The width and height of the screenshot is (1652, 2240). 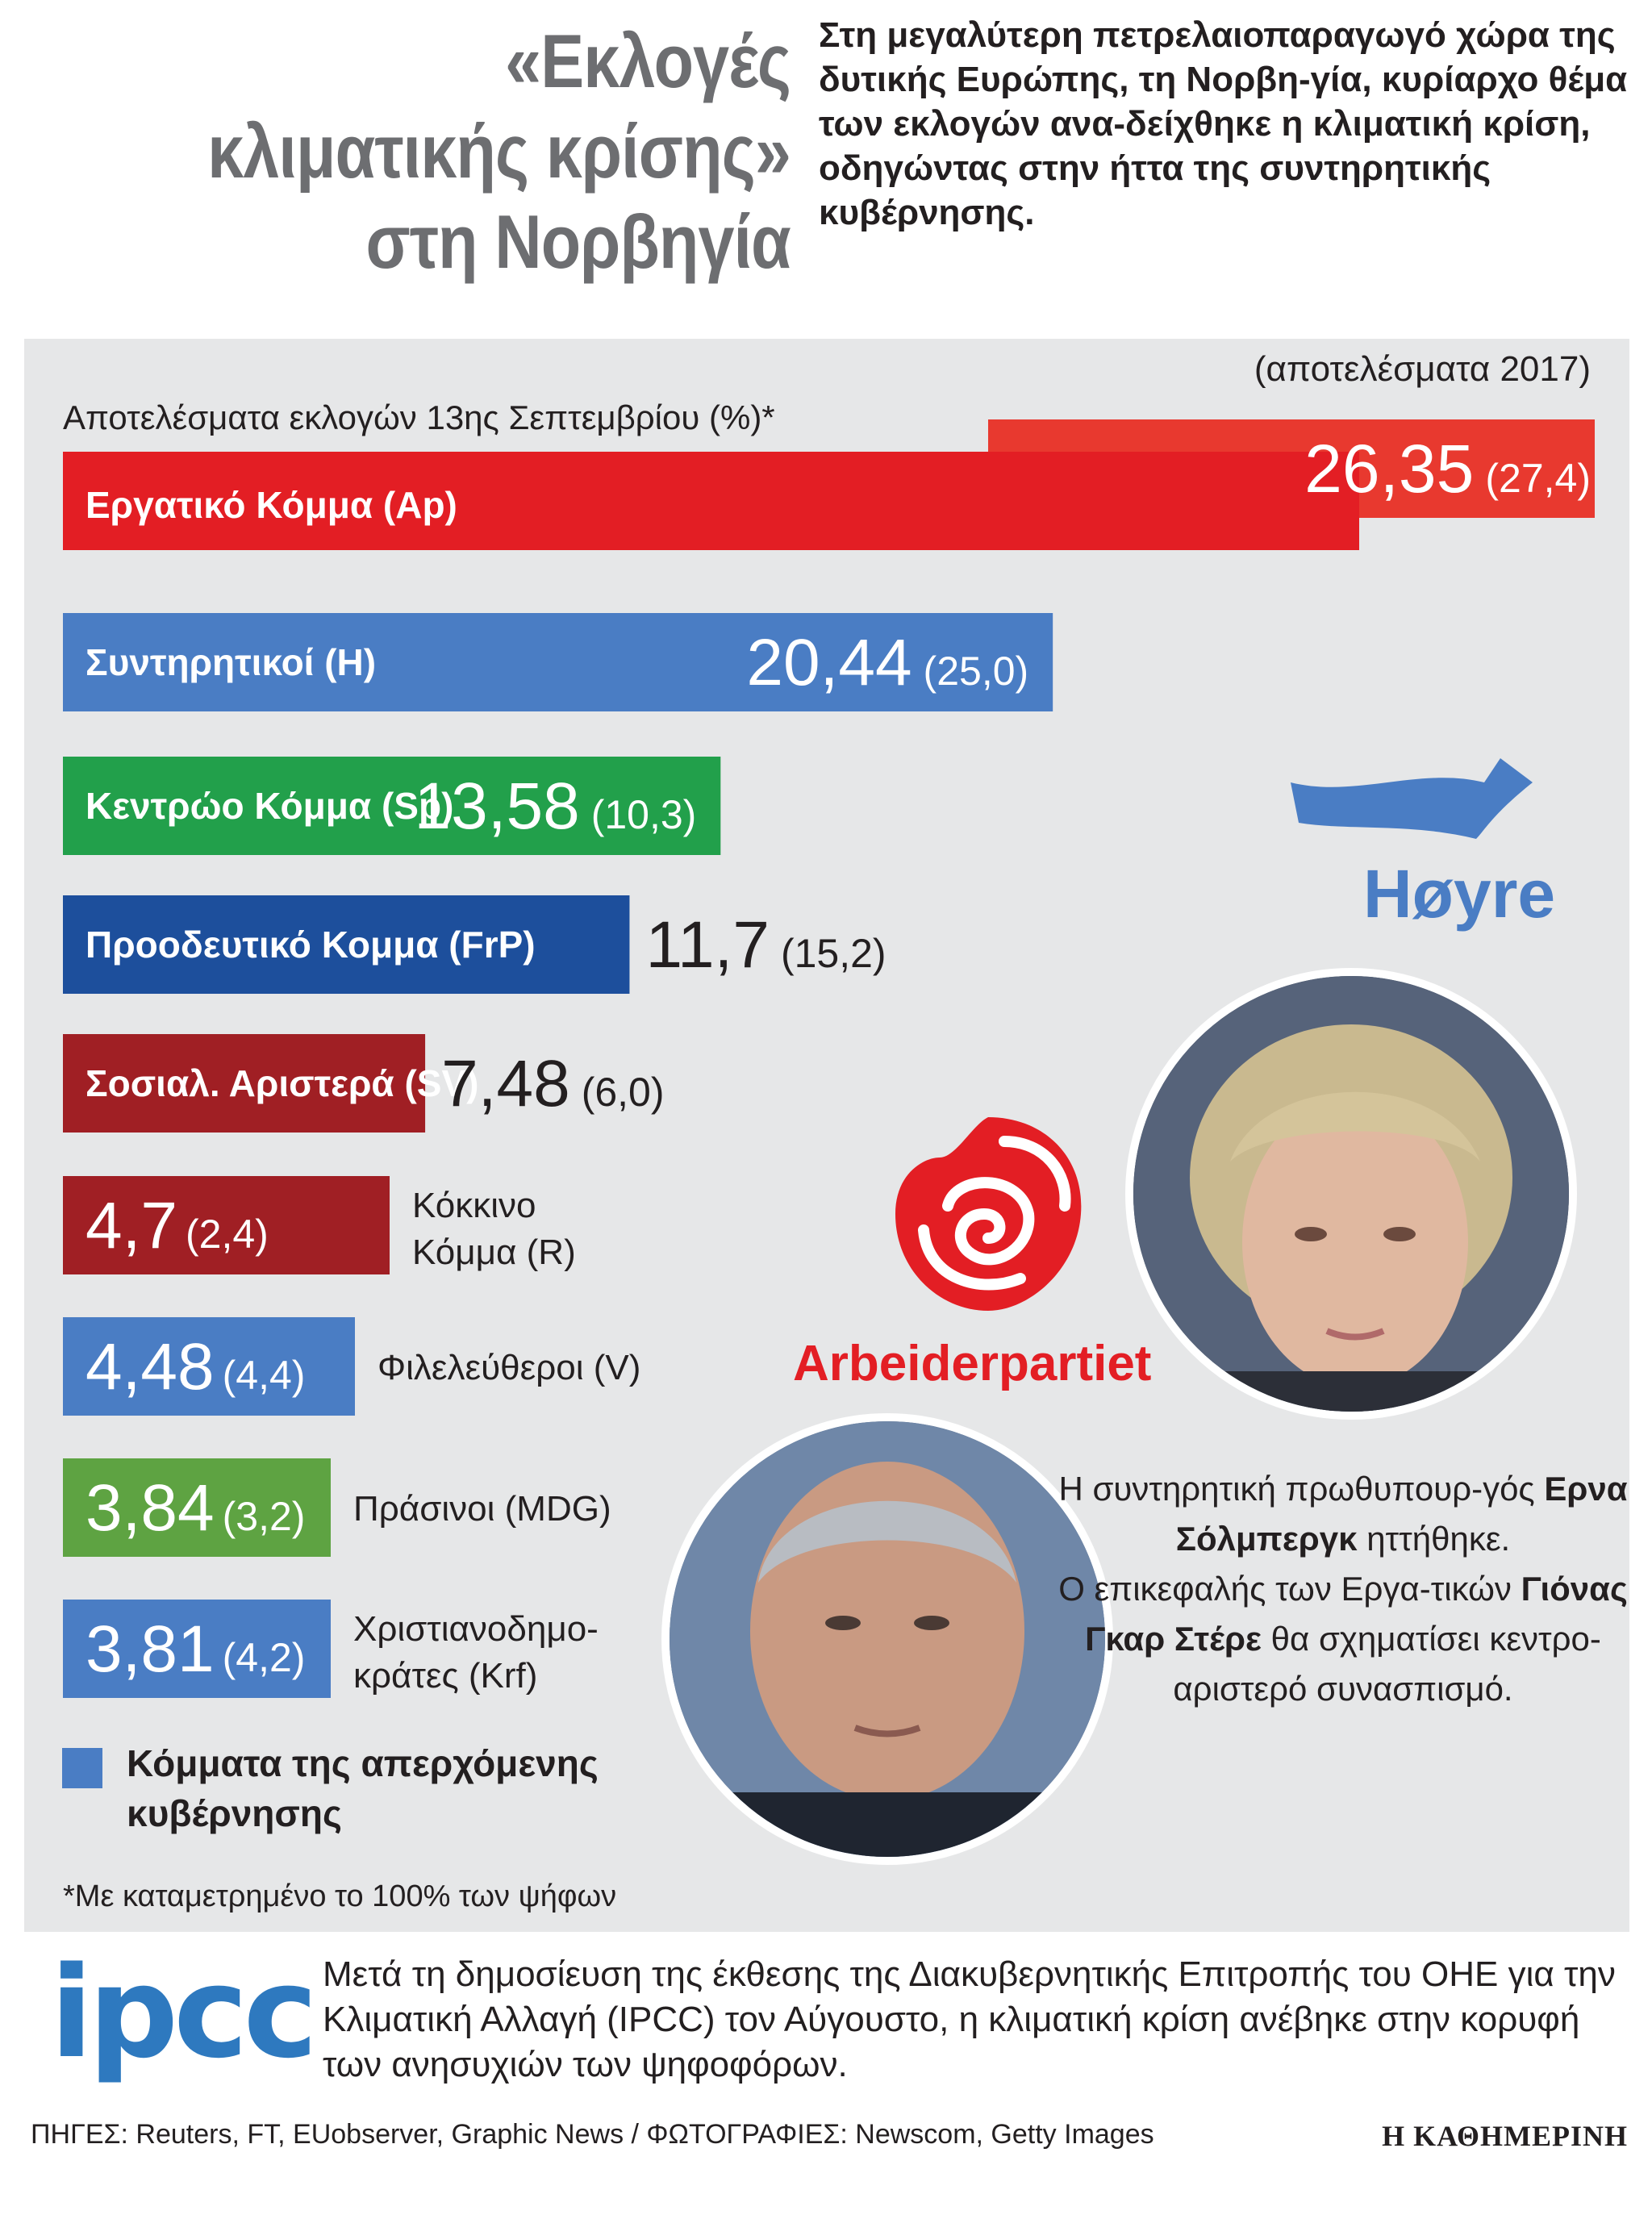 What do you see at coordinates (476, 1629) in the screenshot?
I see `bar-ext-label-8-a: Χριστιανοδημο-` at bounding box center [476, 1629].